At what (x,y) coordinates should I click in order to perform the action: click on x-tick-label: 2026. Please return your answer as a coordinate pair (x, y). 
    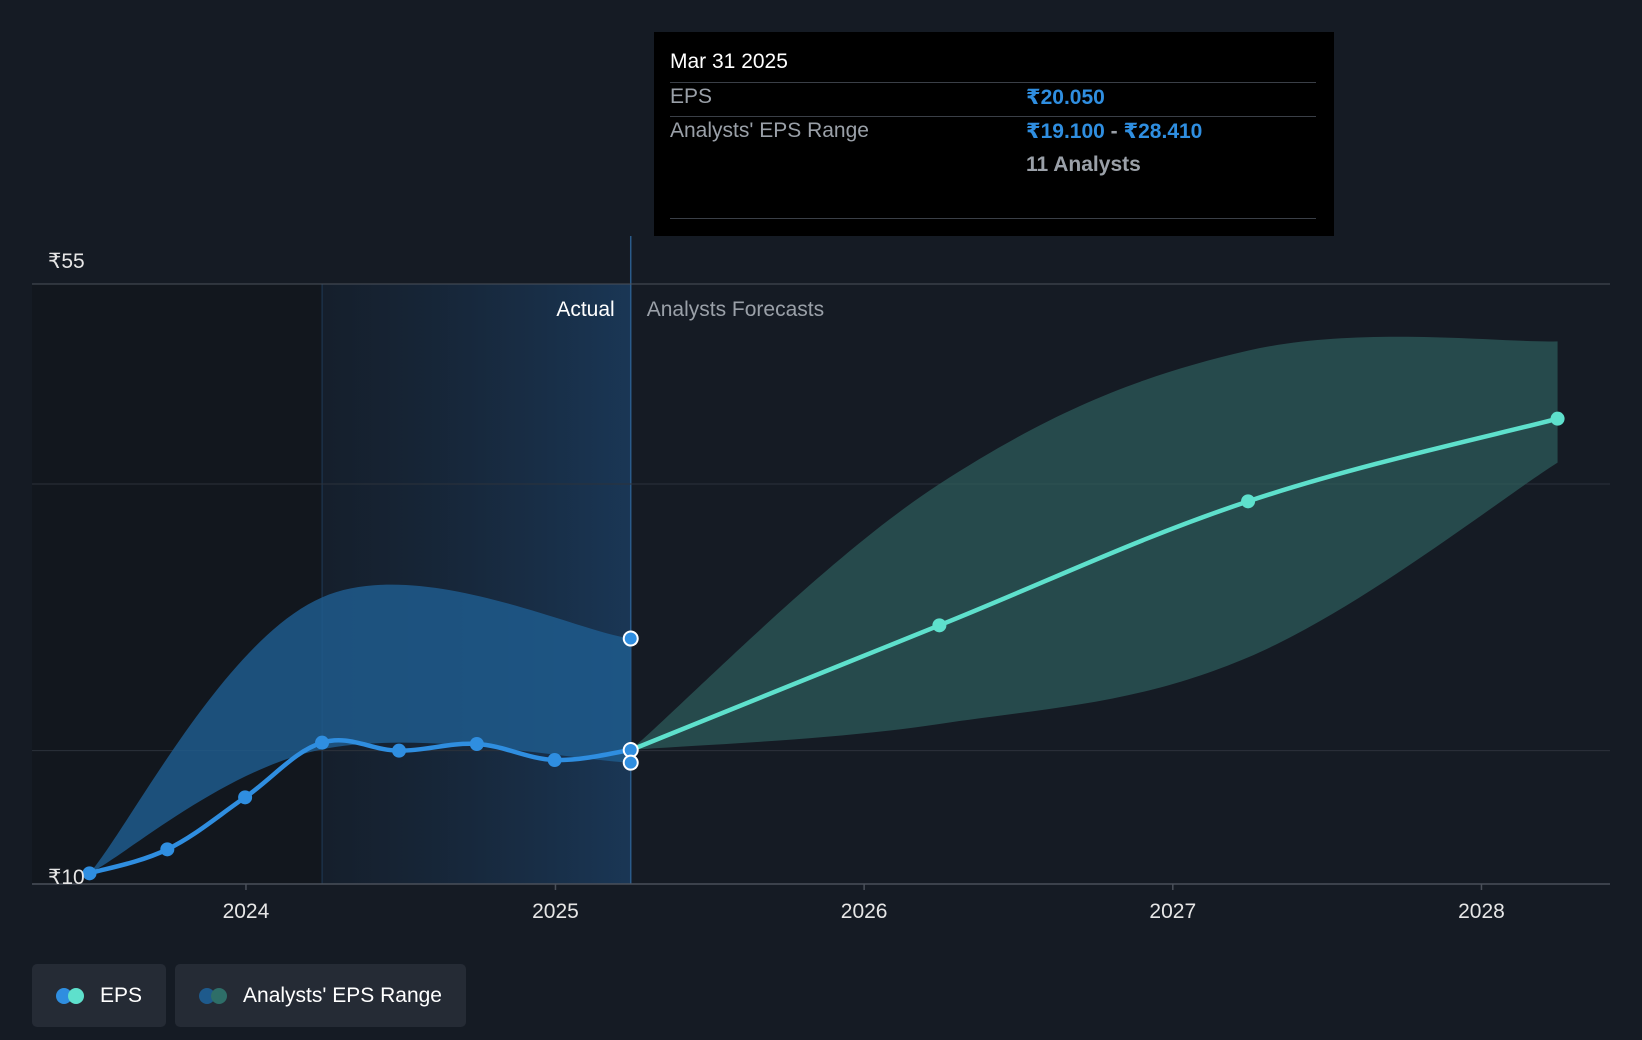
    Looking at the image, I should click on (864, 911).